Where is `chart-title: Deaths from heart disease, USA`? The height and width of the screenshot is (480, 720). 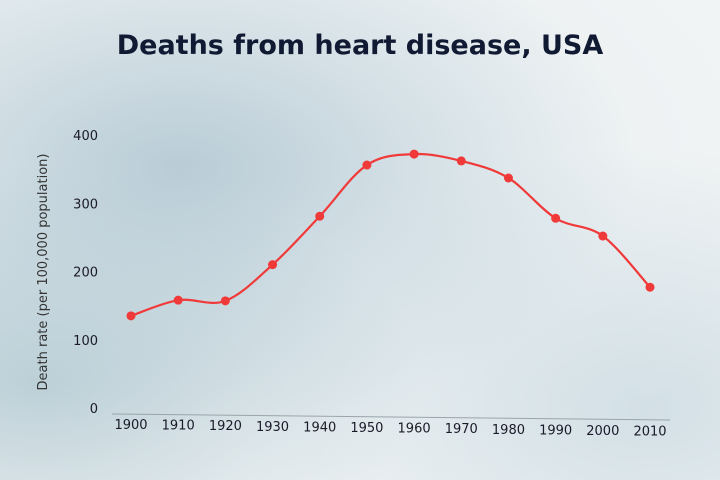
chart-title: Deaths from heart disease, USA is located at coordinates (360, 45).